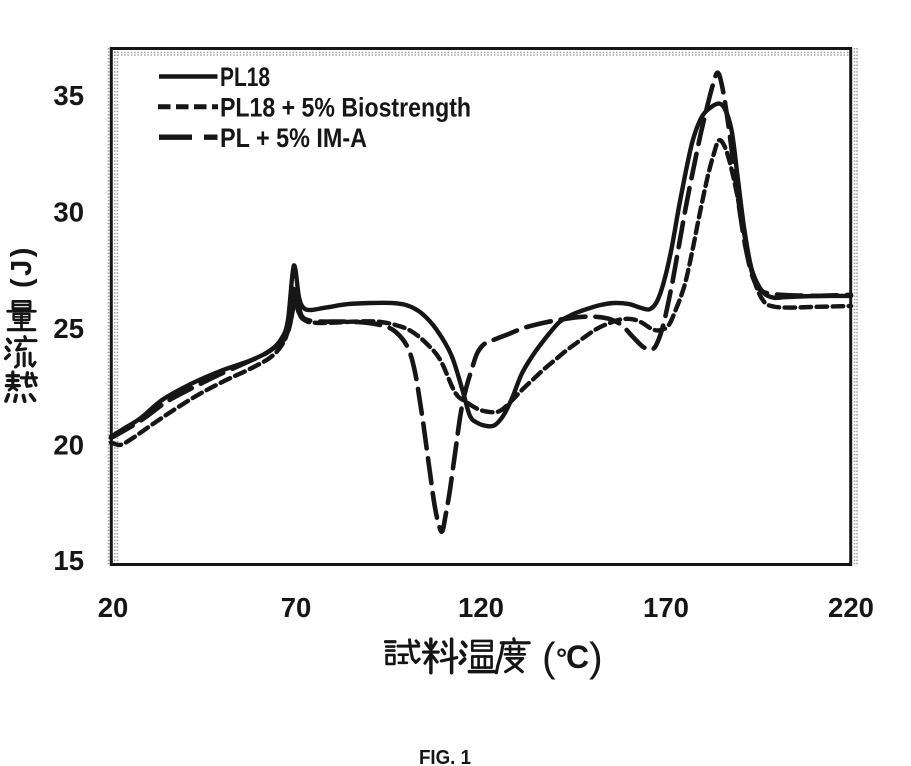  Describe the element at coordinates (22, 266) in the screenshot. I see `svg-text: (J)` at that location.